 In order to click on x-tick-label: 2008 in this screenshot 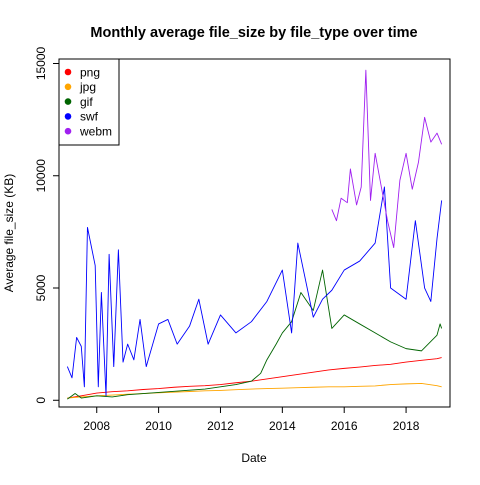, I will do `click(96, 426)`.